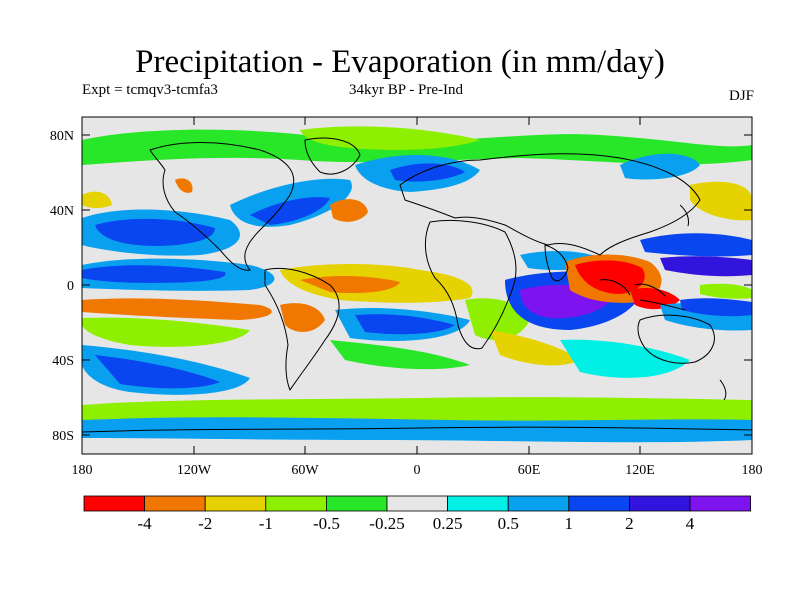  What do you see at coordinates (406, 90) in the screenshot?
I see `period-label: 34kyr BP - Pre-Ind` at bounding box center [406, 90].